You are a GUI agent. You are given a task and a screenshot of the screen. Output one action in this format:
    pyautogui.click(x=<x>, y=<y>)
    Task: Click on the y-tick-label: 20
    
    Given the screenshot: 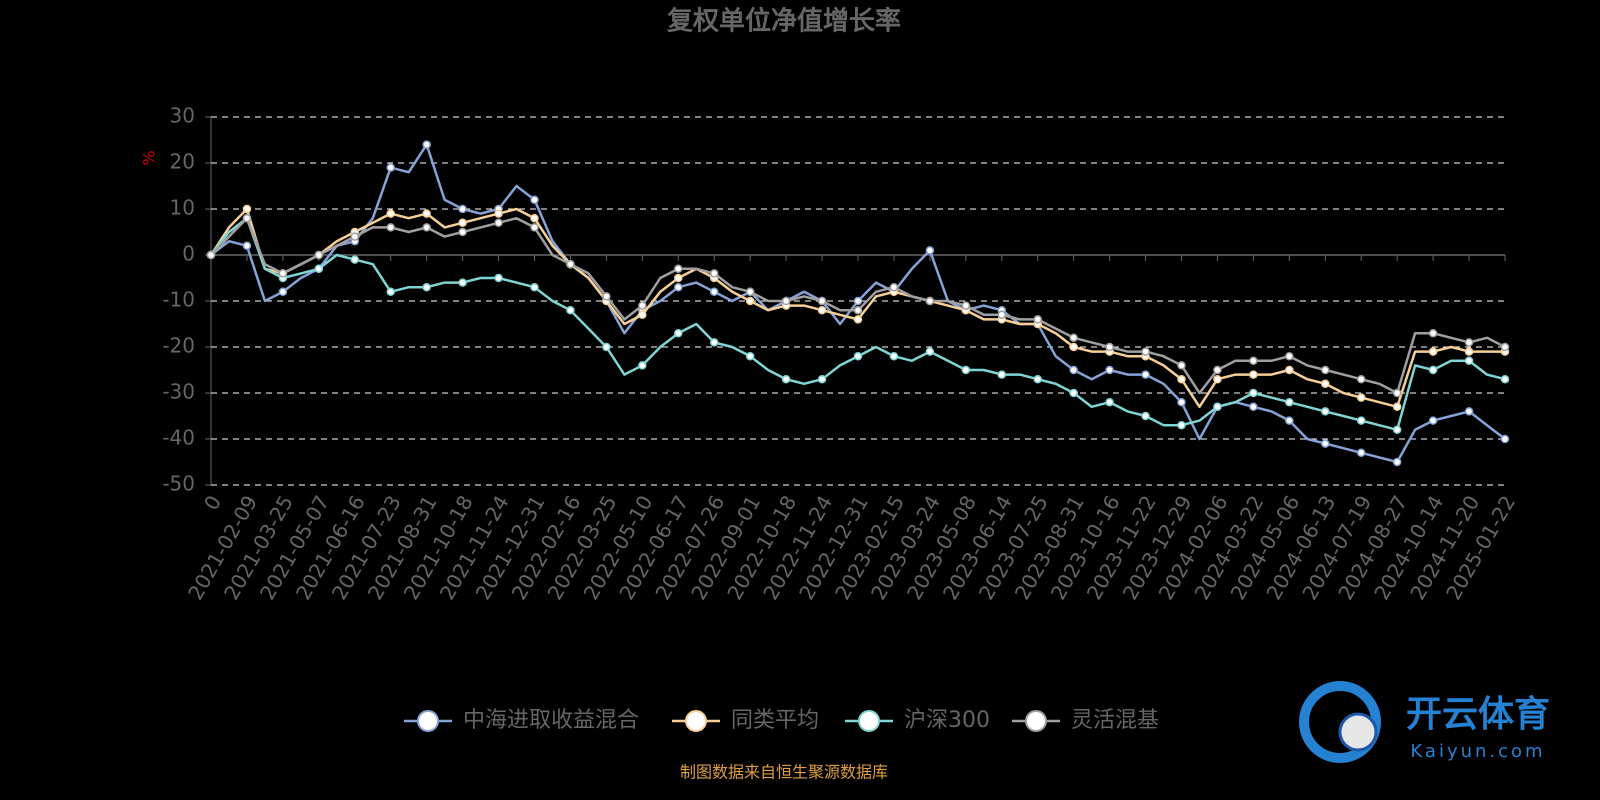 What is the action you would take?
    pyautogui.click(x=182, y=162)
    